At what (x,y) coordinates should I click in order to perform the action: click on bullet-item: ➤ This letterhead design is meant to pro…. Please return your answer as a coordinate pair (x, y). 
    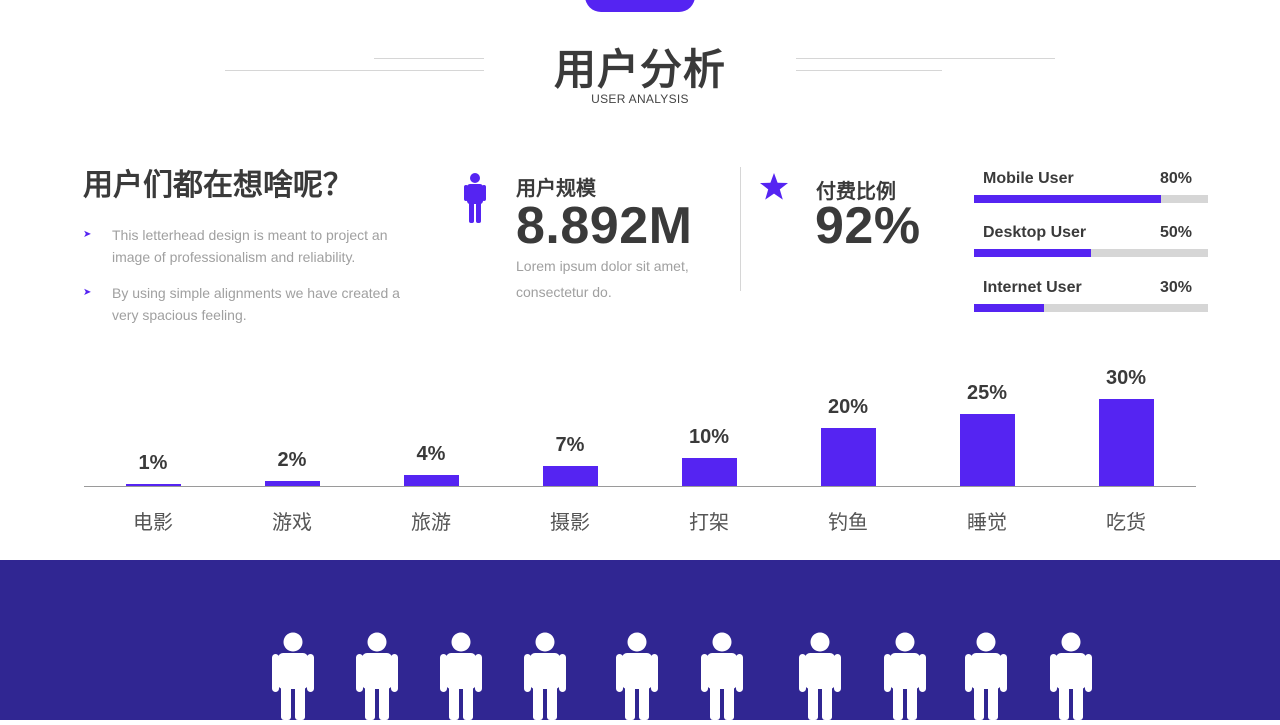
    Looking at the image, I should click on (243, 246).